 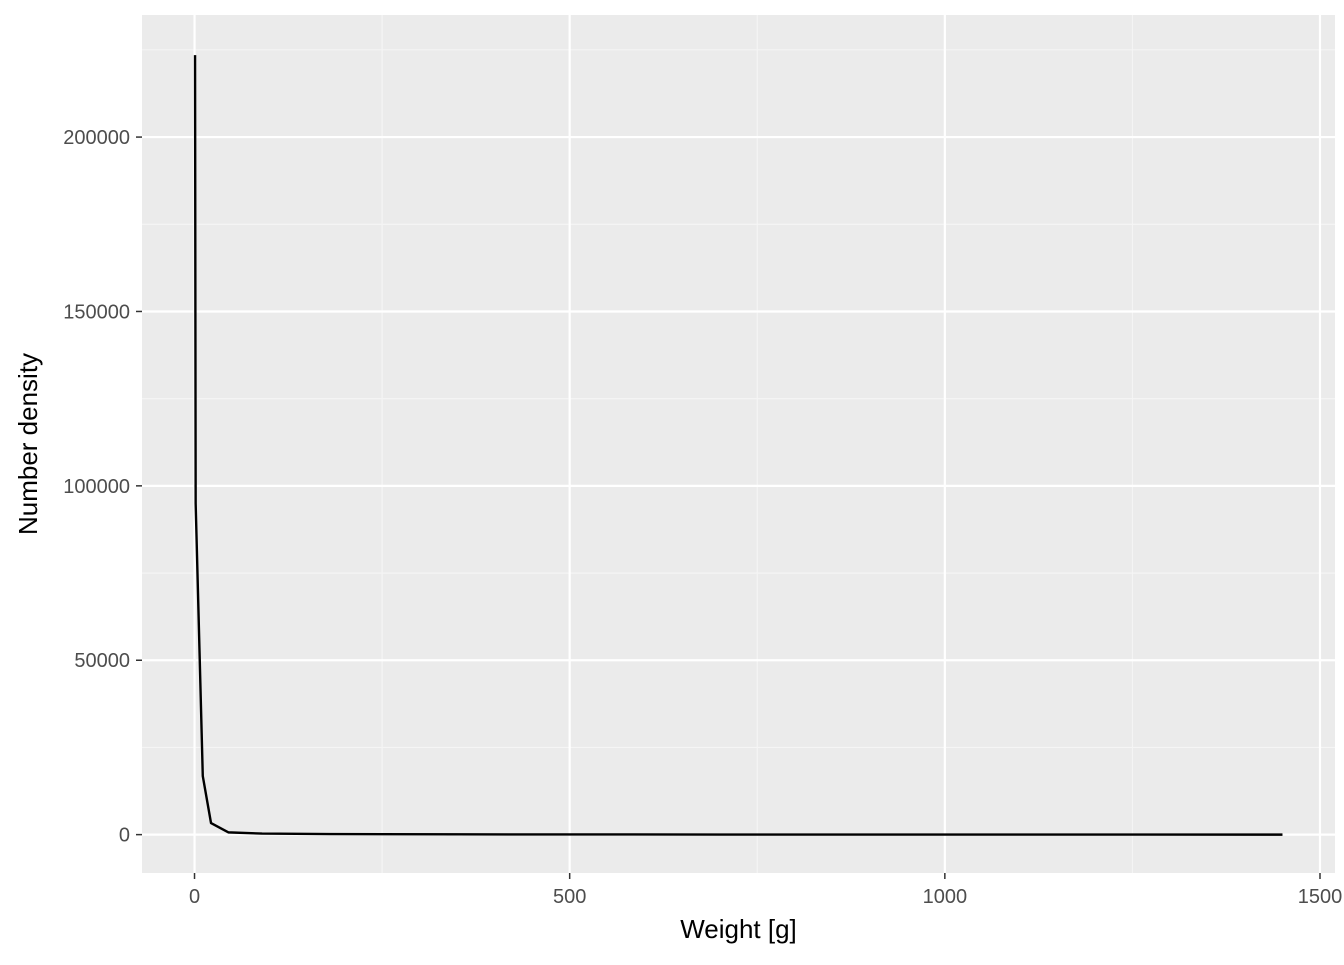 What do you see at coordinates (765, 890) in the screenshot?
I see `x-axis: 0 500 1000 1500` at bounding box center [765, 890].